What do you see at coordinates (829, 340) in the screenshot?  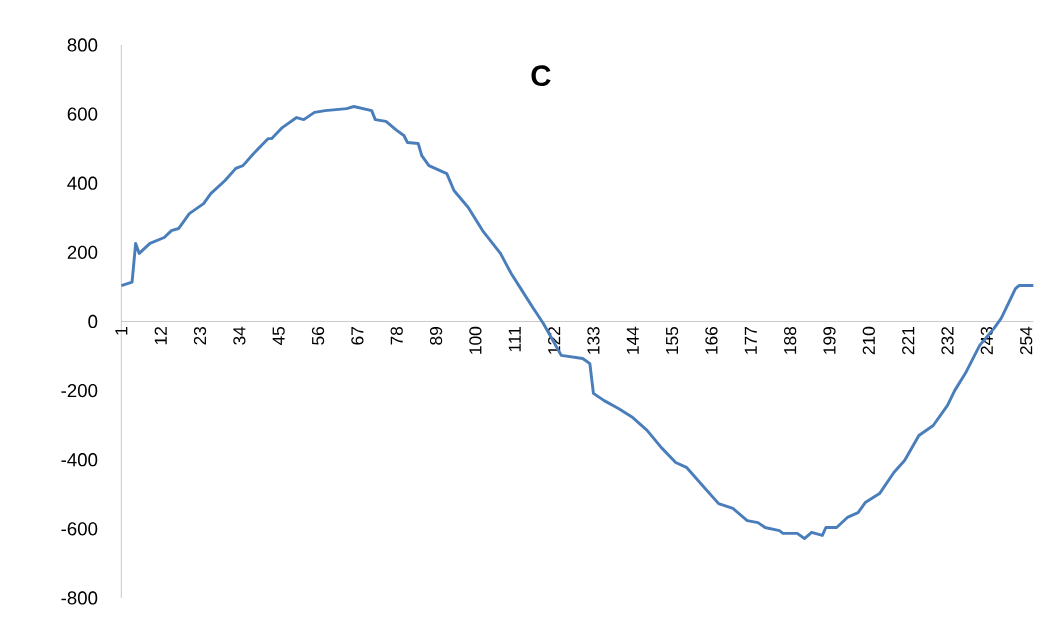 I see `x-tick-label: 199` at bounding box center [829, 340].